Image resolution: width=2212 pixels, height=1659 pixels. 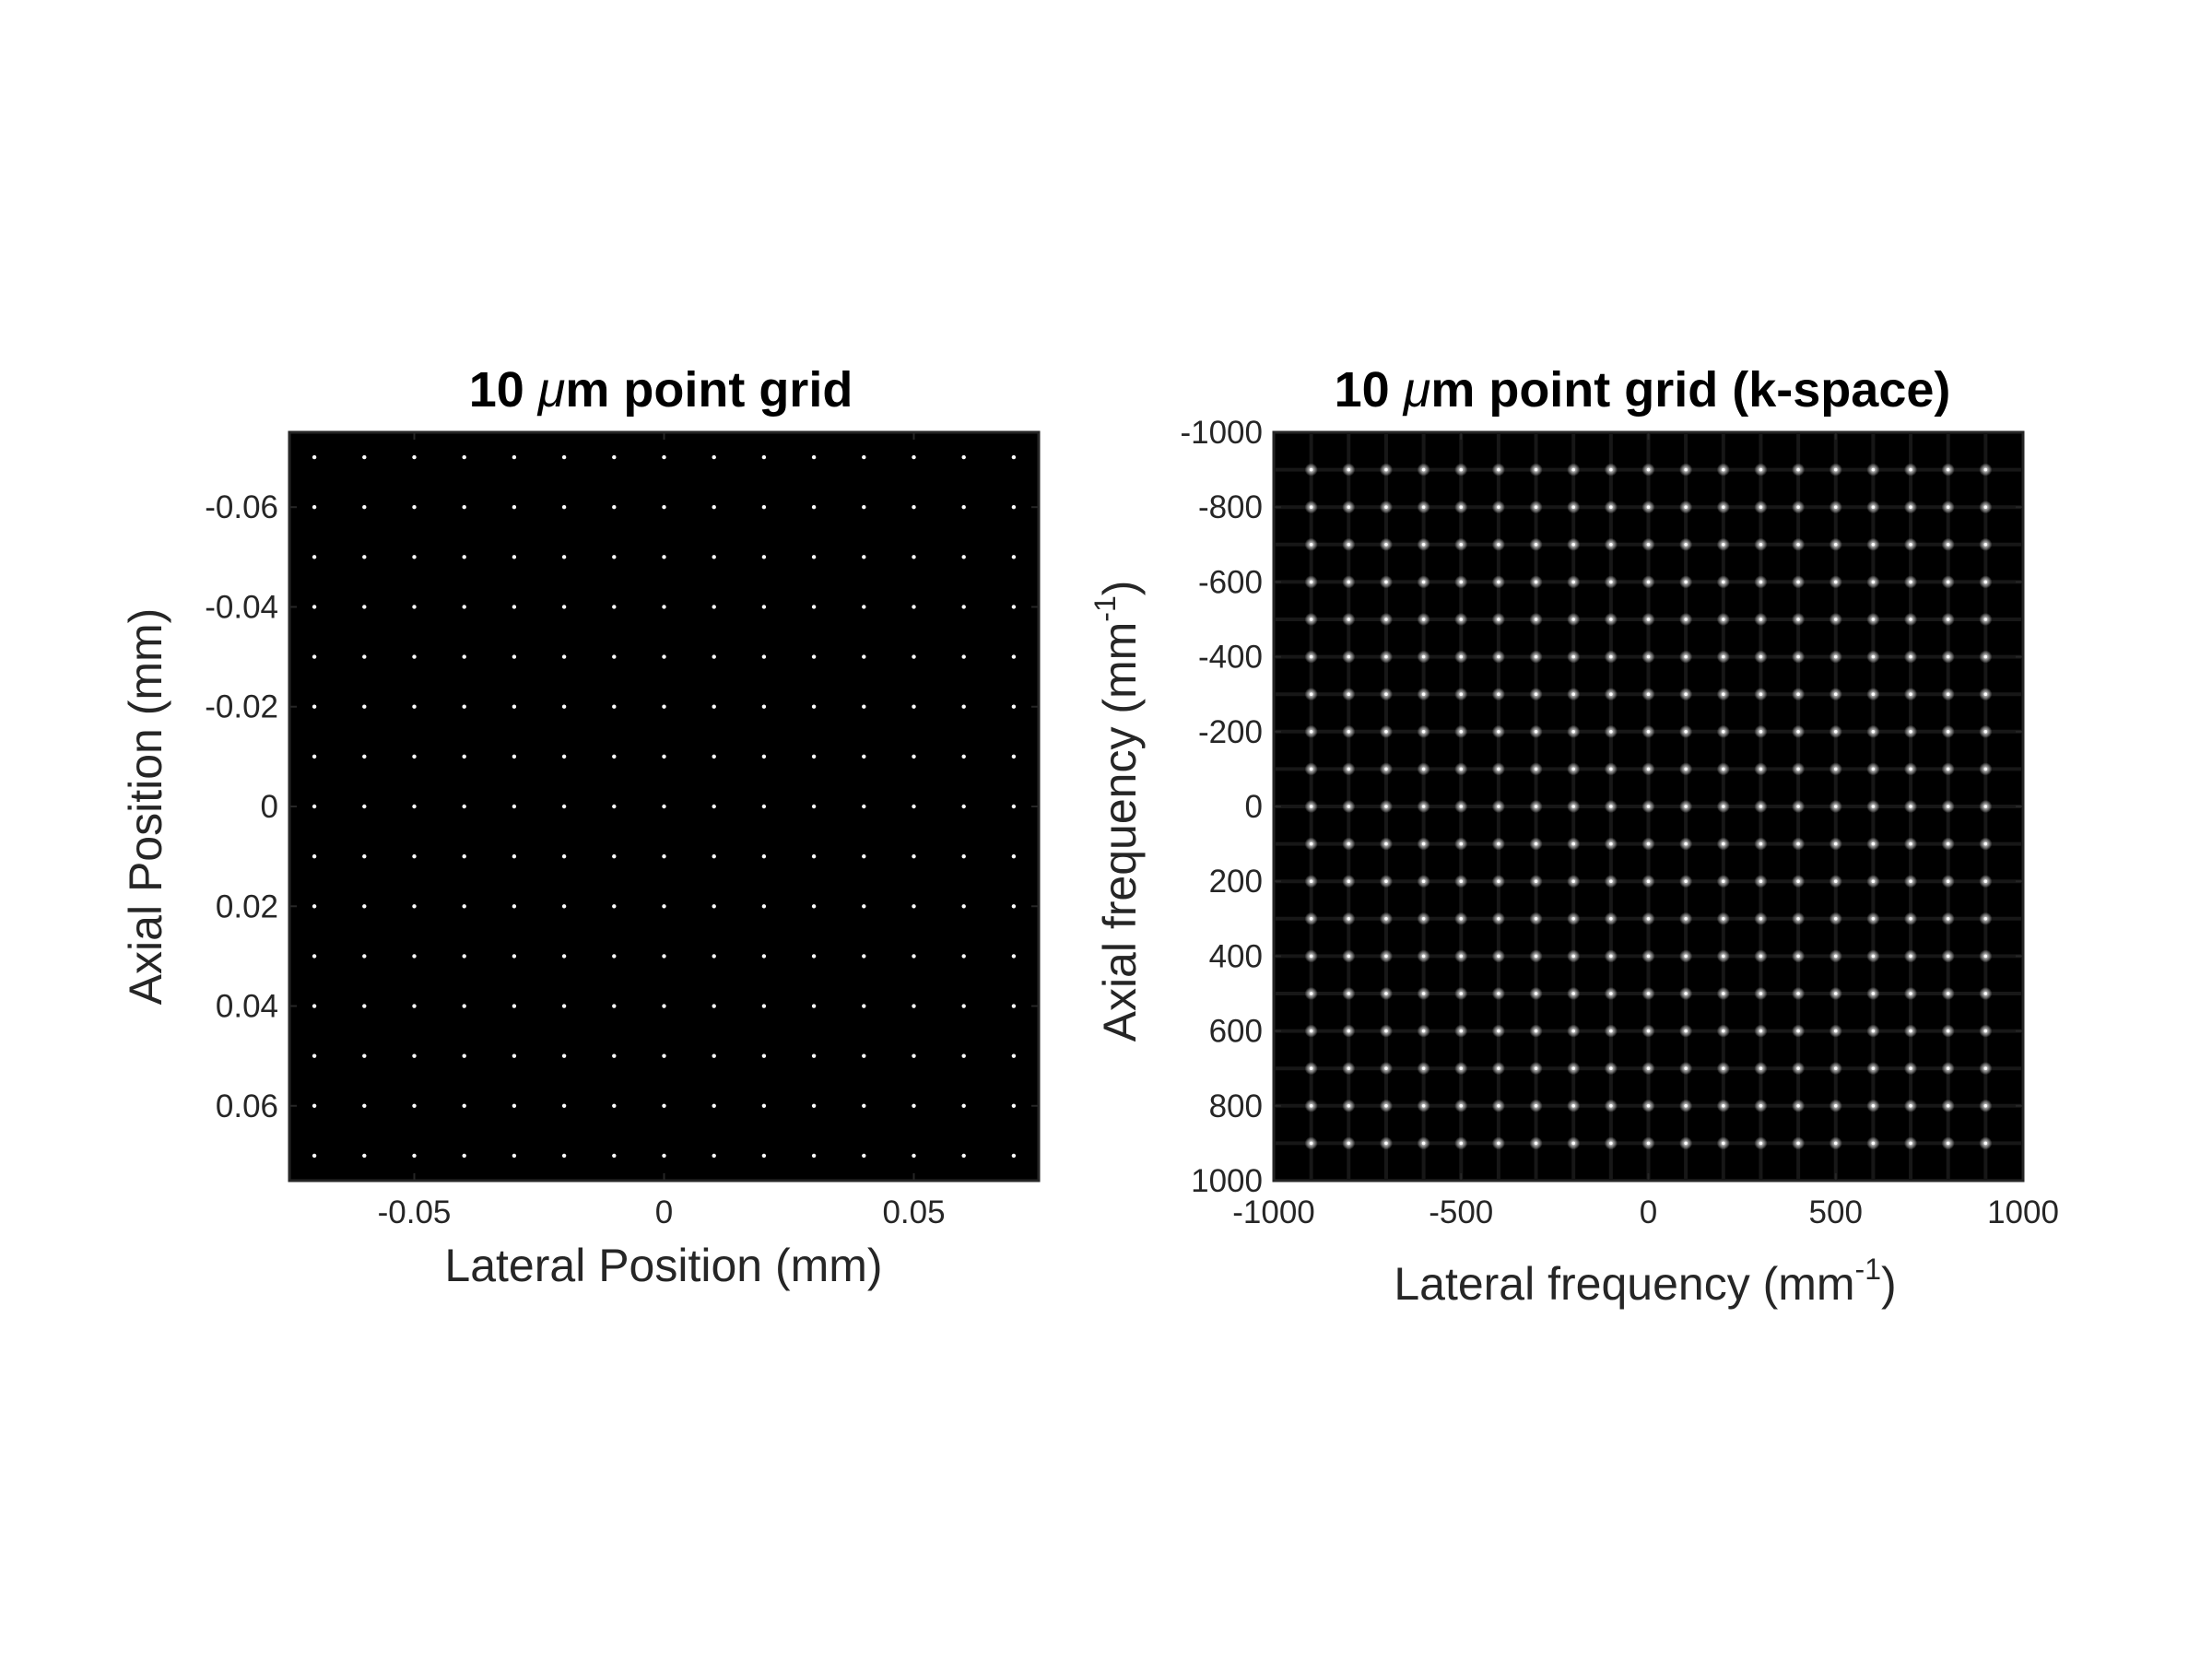 I want to click on x-tick-label: 1000, so click(x=2023, y=1212).